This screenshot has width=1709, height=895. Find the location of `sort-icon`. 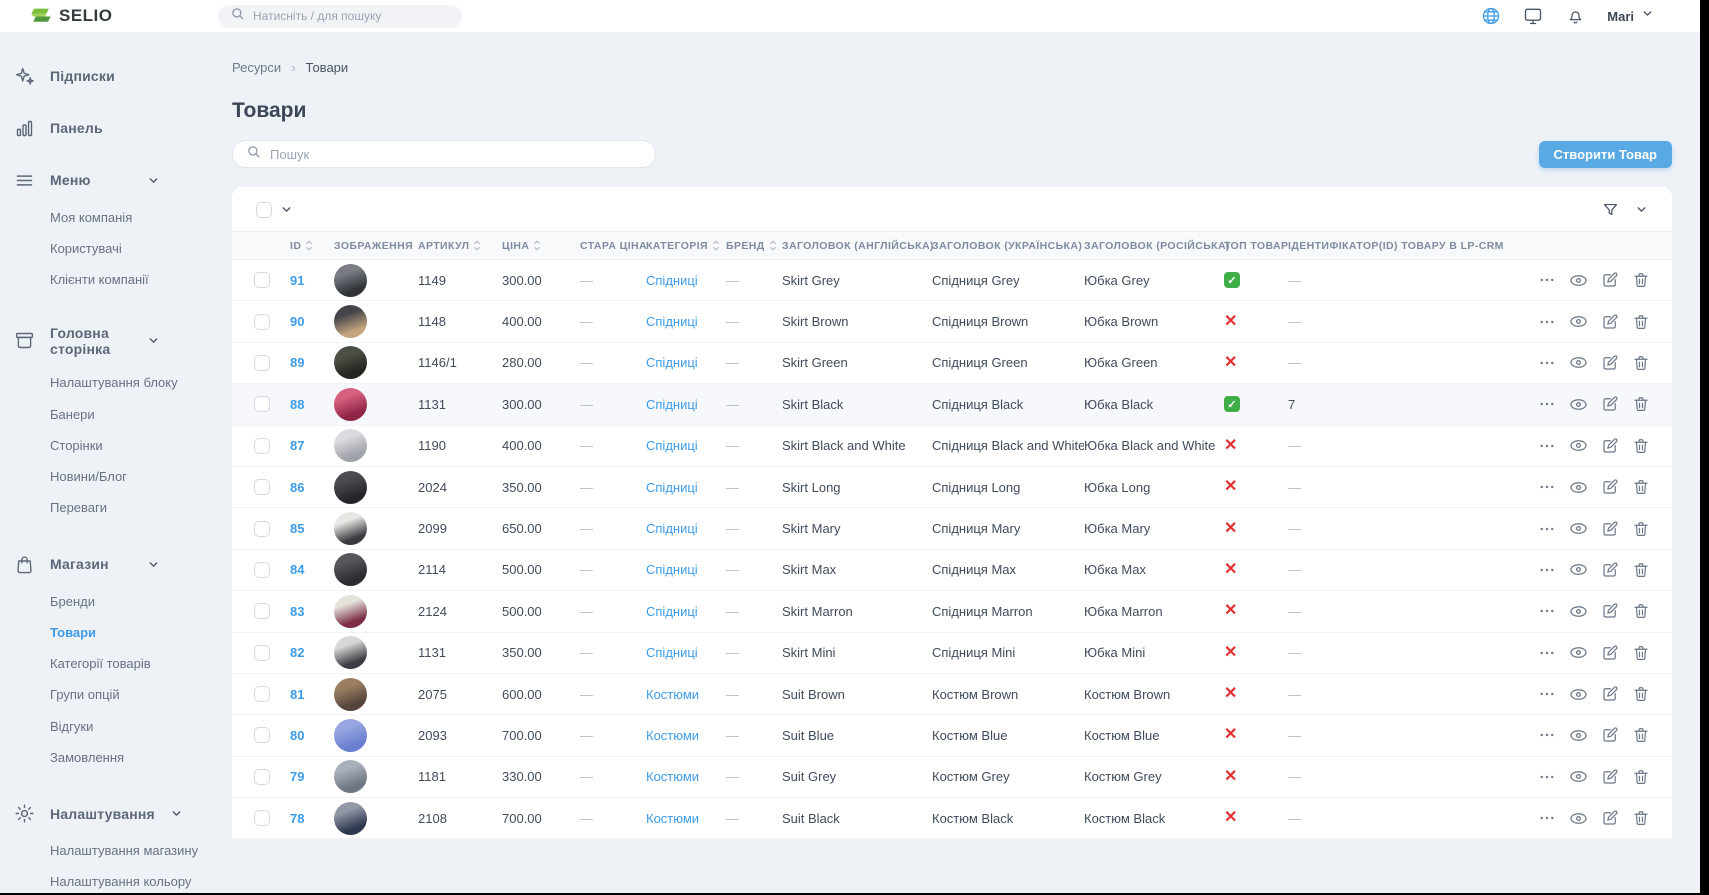

sort-icon is located at coordinates (477, 245).